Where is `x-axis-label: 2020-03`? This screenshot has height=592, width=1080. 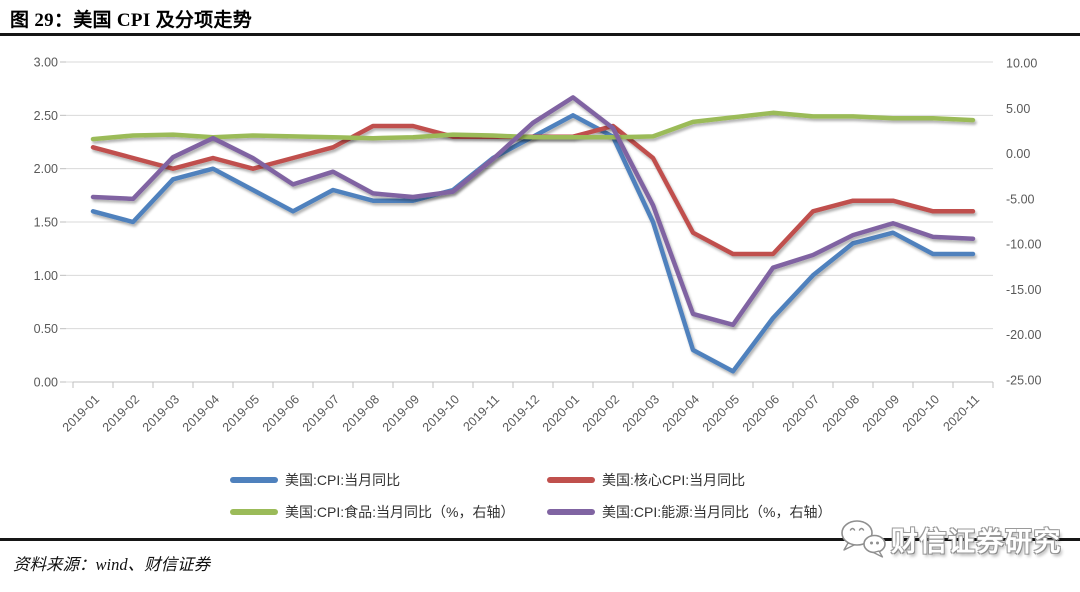
x-axis-label: 2020-03 is located at coordinates (641, 413).